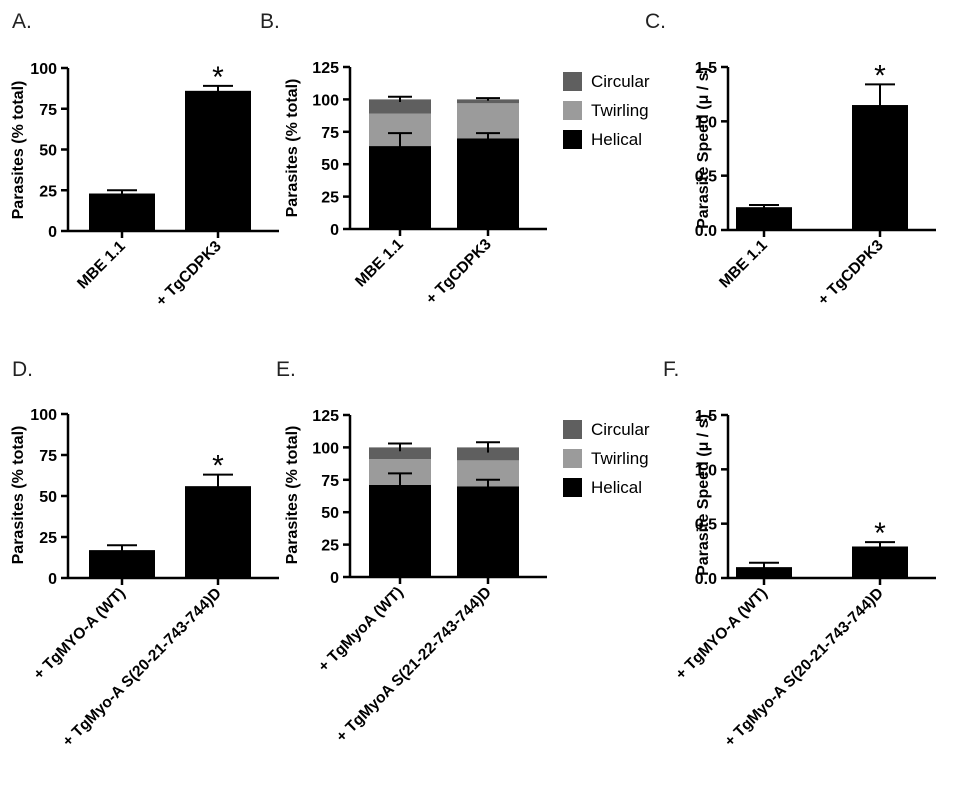 The image size is (957, 800). What do you see at coordinates (286, 369) in the screenshot?
I see `panel-letter: E.` at bounding box center [286, 369].